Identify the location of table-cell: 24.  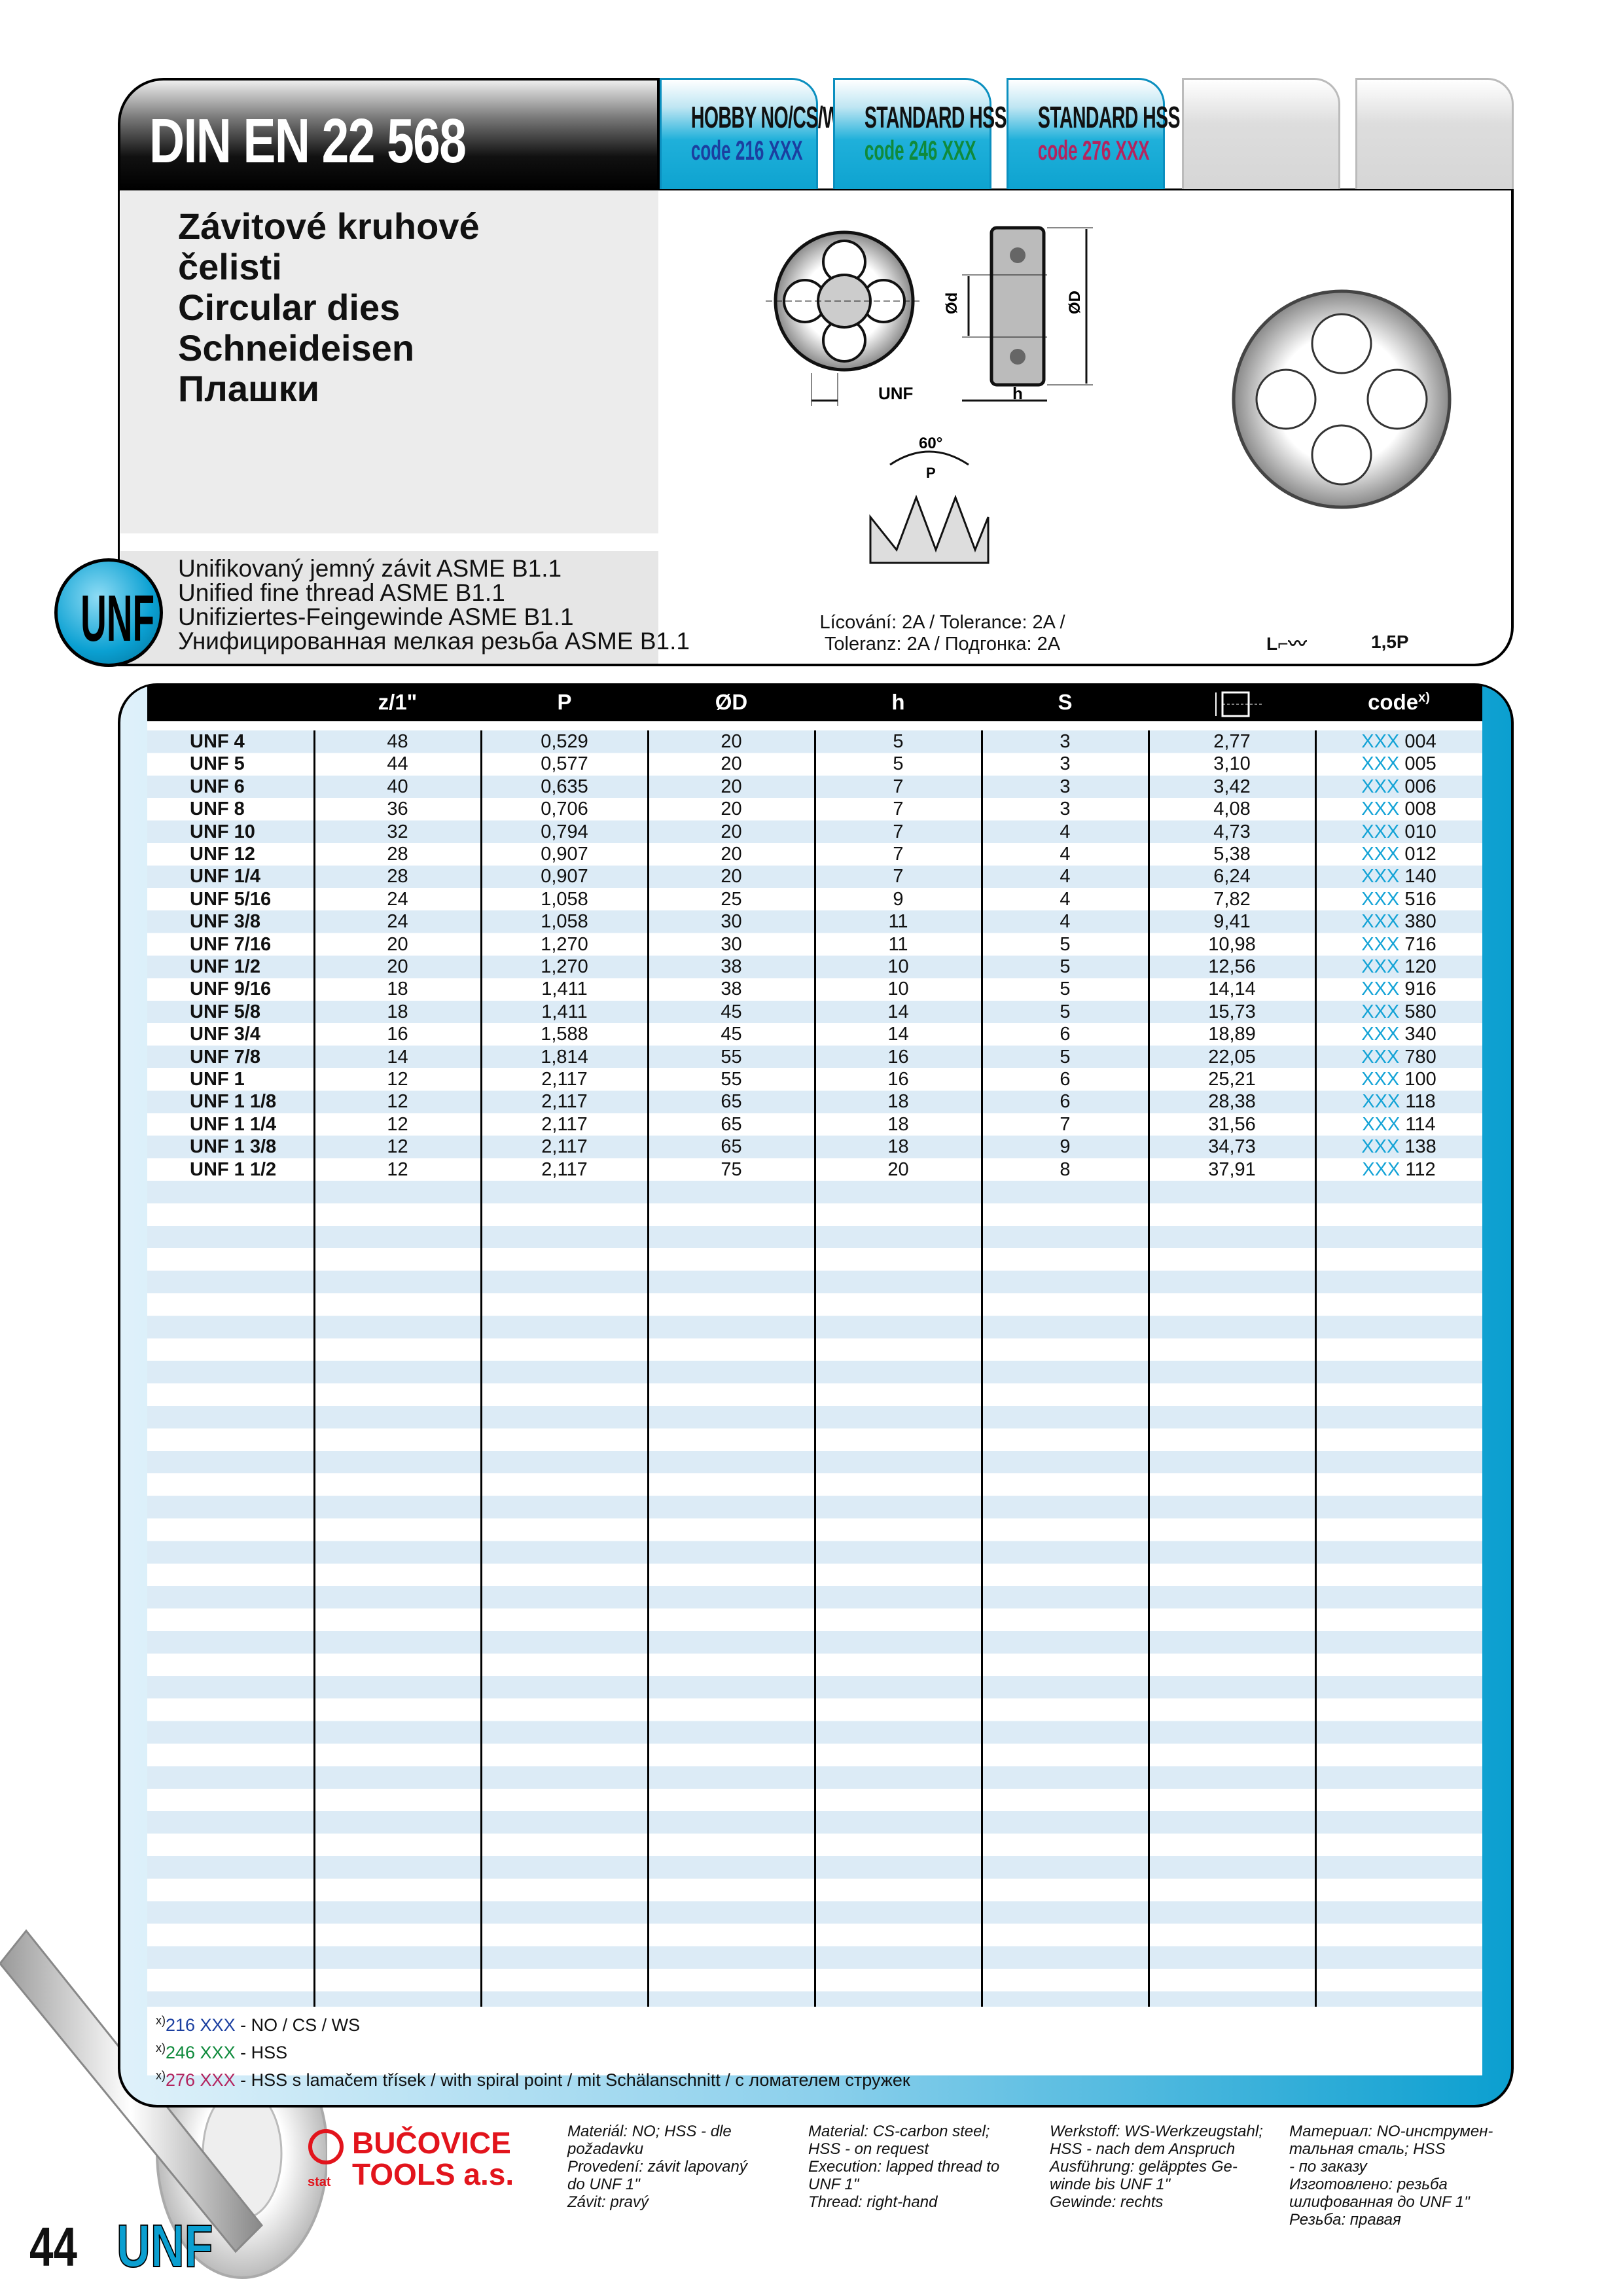
(397, 899).